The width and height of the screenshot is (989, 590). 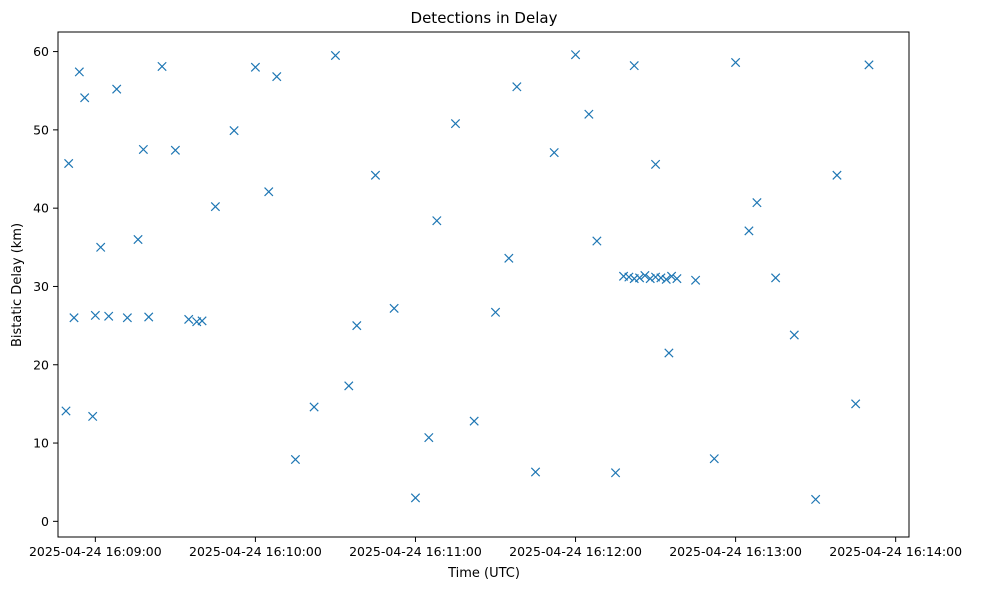 I want to click on y-axis: 0 10 20 30 40 50 60, so click(x=45, y=286).